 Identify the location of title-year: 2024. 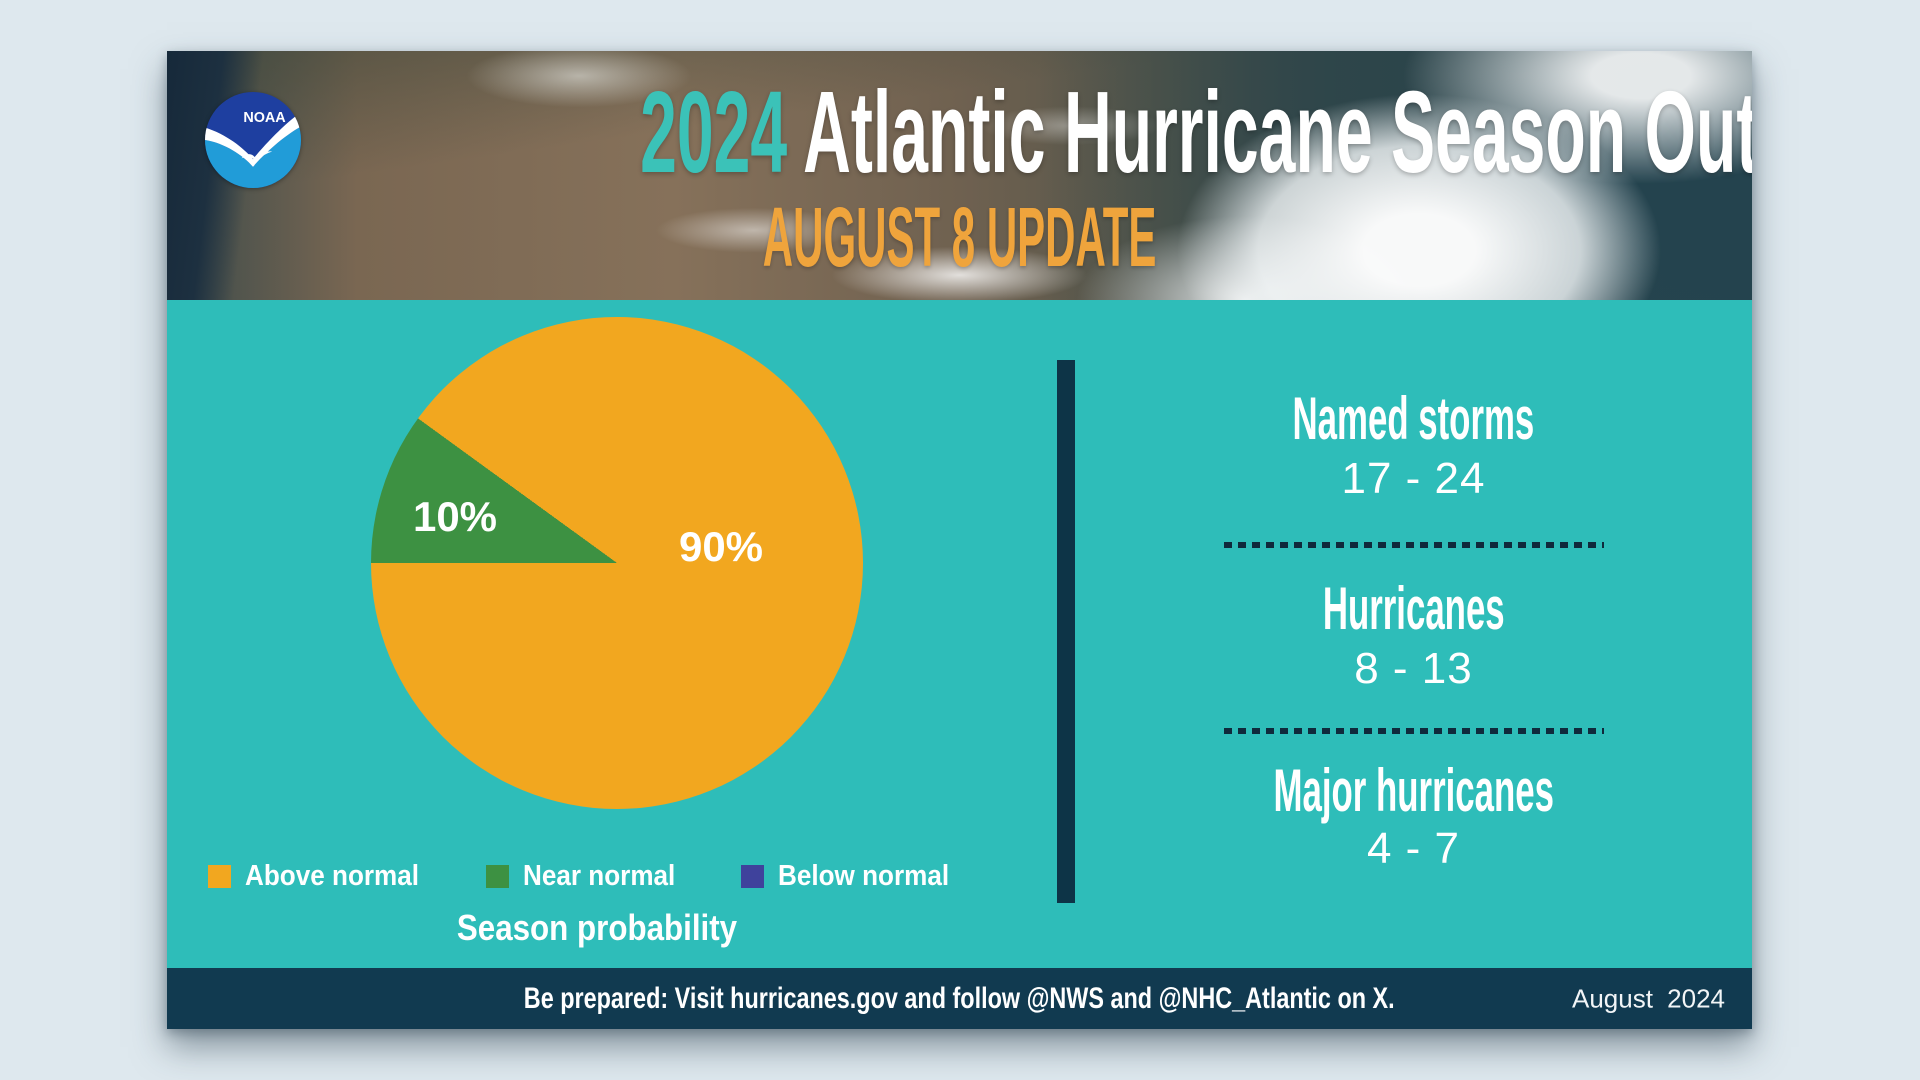
(714, 132).